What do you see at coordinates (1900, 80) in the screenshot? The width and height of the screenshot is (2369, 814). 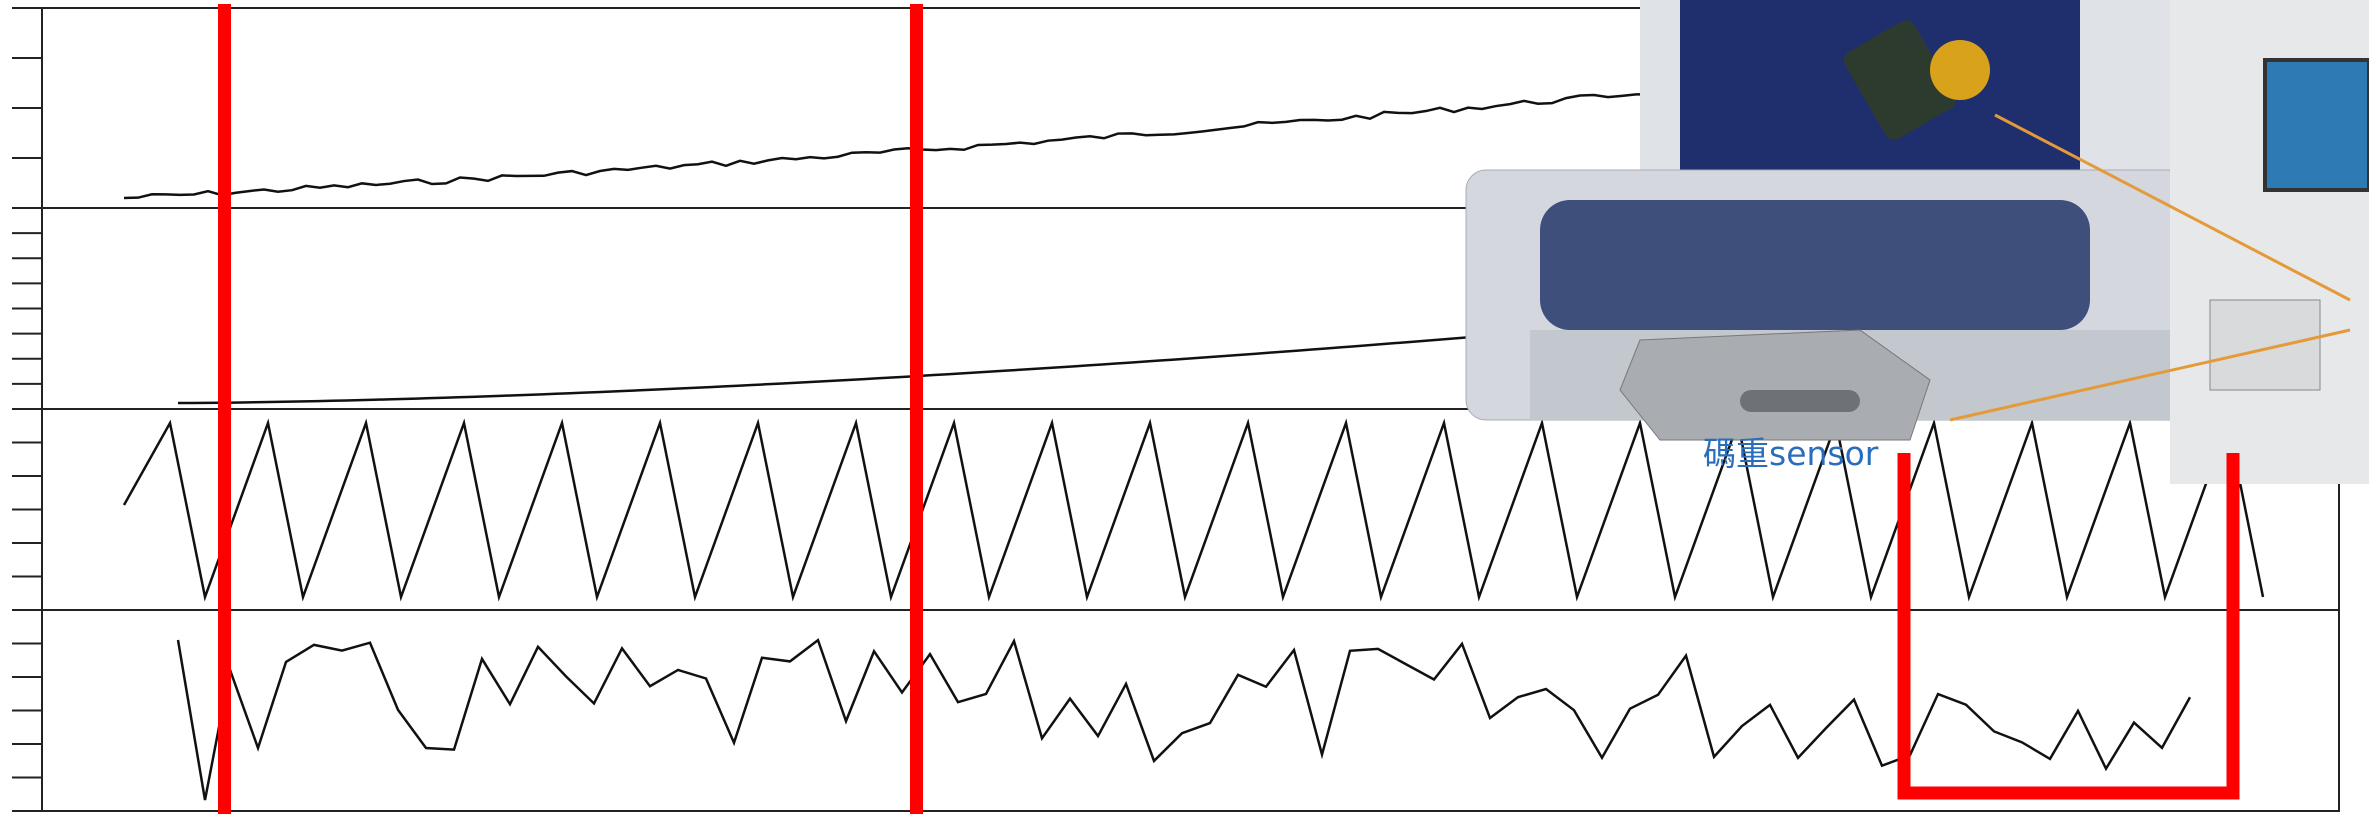 I see `encoder-sensor` at bounding box center [1900, 80].